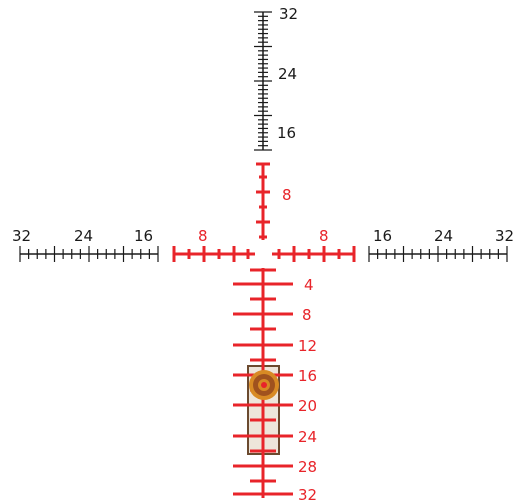 This screenshot has width=516, height=502. What do you see at coordinates (288, 14) in the screenshot?
I see `label-top-32: 32` at bounding box center [288, 14].